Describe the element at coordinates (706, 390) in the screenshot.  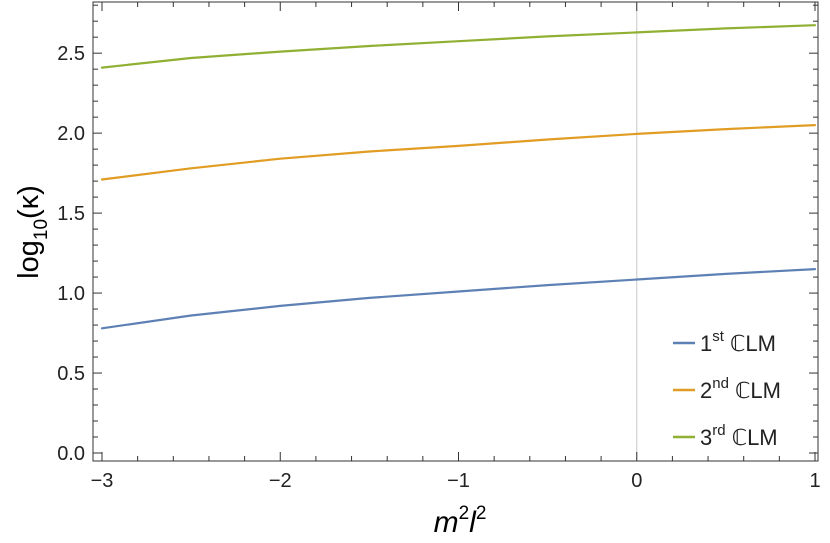
I see `legend-label-number: 2` at that location.